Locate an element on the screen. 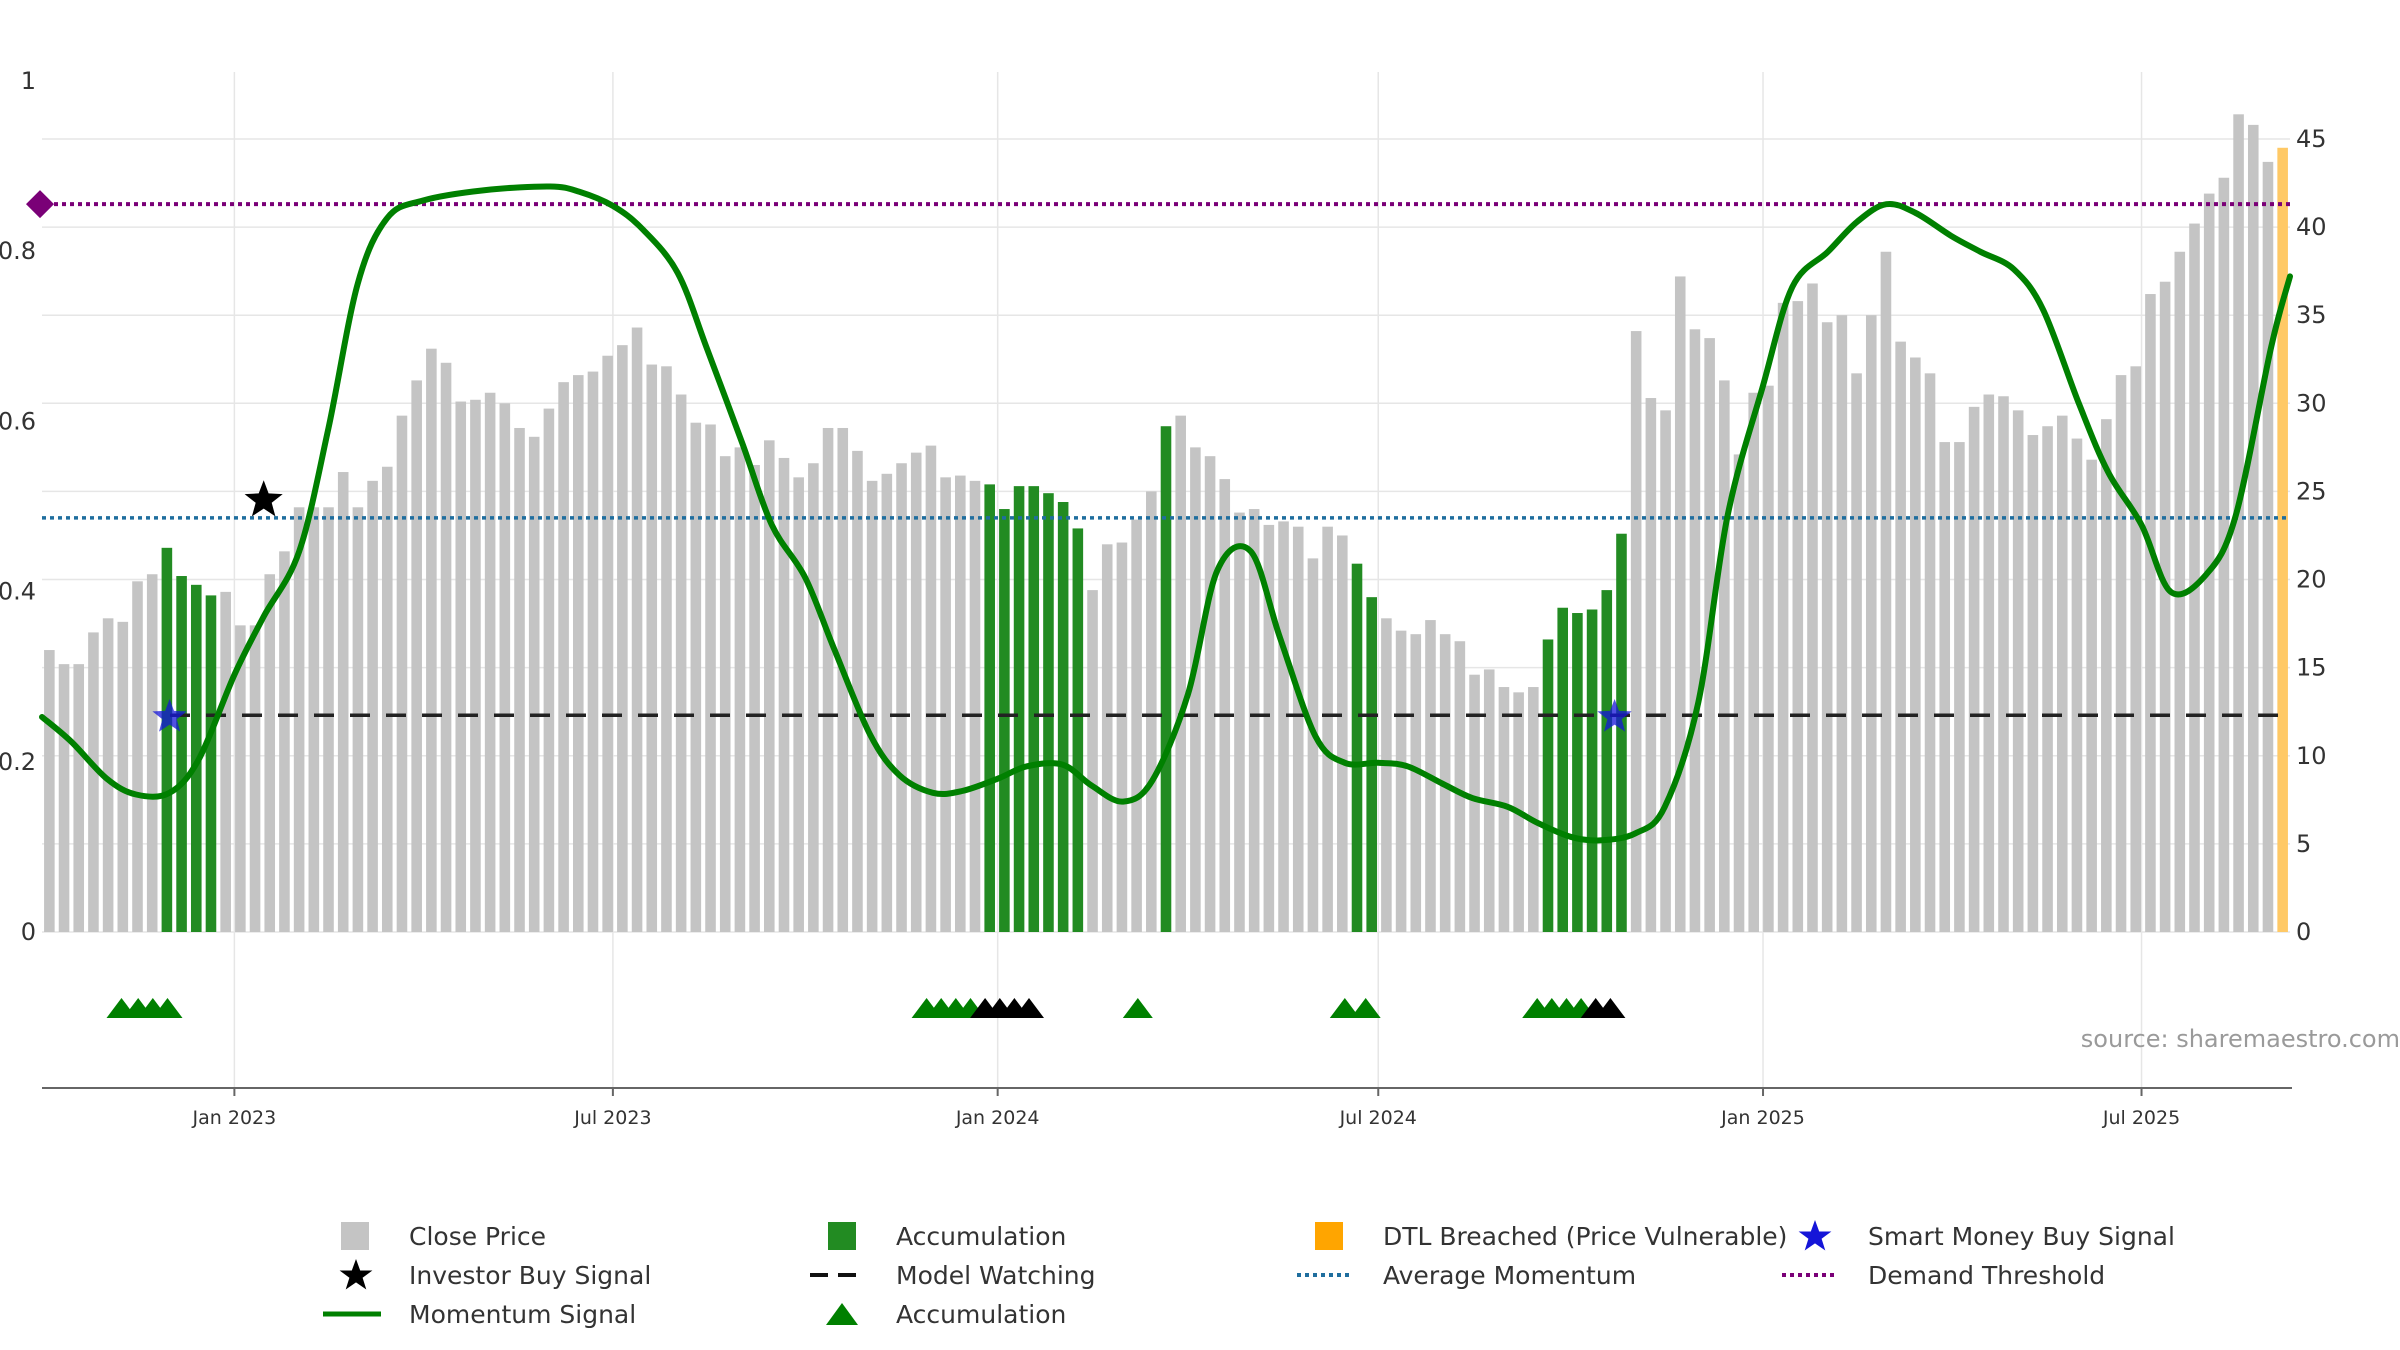 This screenshot has width=2400, height=1350. dtl-breached-bar is located at coordinates (2282, 539).